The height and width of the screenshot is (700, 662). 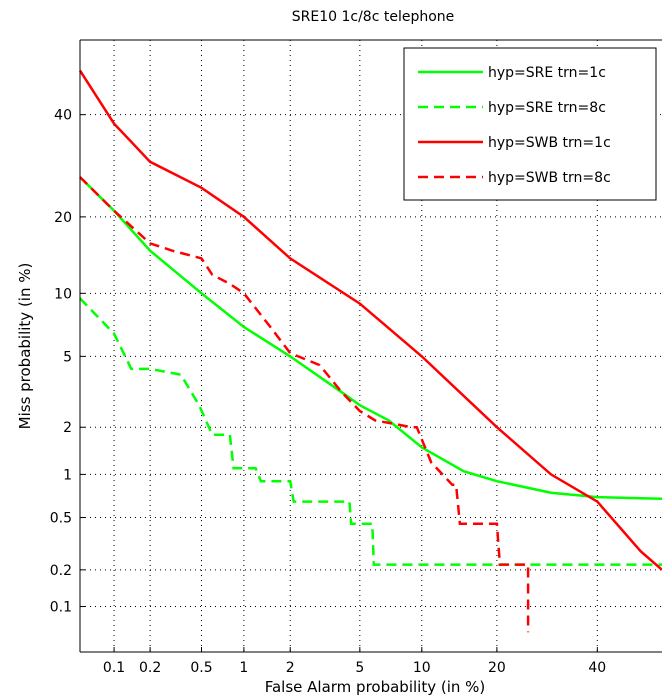 What do you see at coordinates (547, 108) in the screenshot?
I see `legend-label: hyp=SRE trn=8c` at bounding box center [547, 108].